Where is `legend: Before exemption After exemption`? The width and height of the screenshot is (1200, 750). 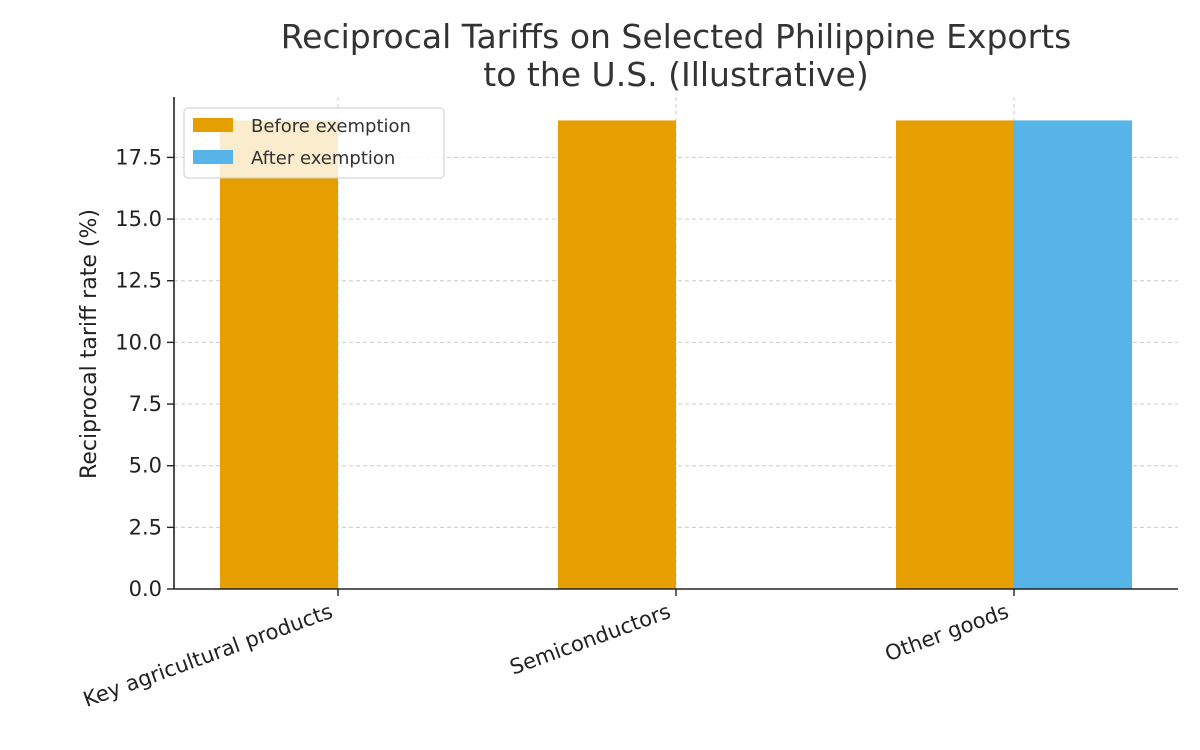 legend: Before exemption After exemption is located at coordinates (314, 143).